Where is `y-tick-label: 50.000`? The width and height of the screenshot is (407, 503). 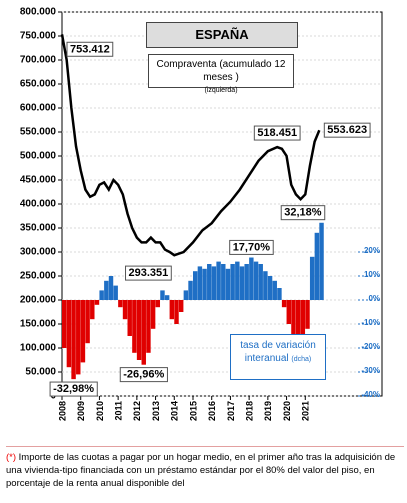 y-tick-label: 50.000 is located at coordinates (40, 372).